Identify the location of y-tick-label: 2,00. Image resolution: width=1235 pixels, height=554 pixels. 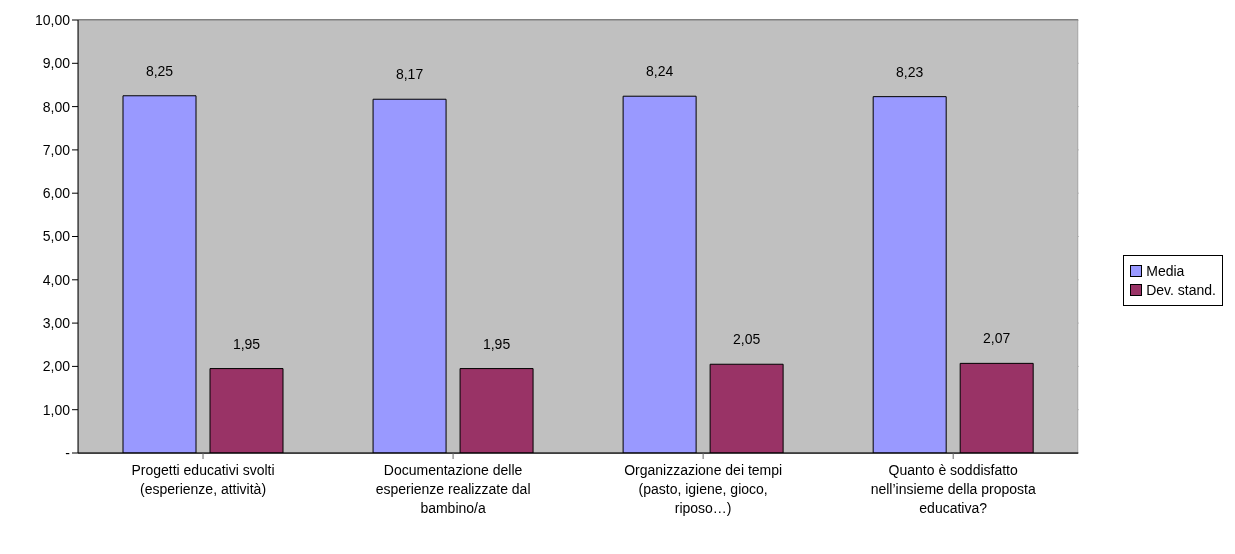
(56, 366).